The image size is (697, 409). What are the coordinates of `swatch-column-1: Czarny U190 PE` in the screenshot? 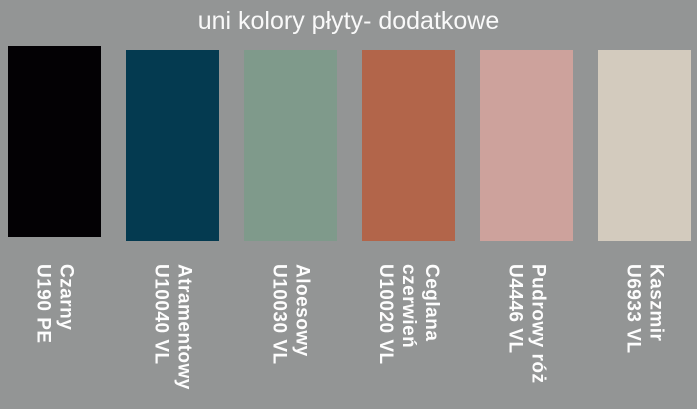 It's located at (54, 227).